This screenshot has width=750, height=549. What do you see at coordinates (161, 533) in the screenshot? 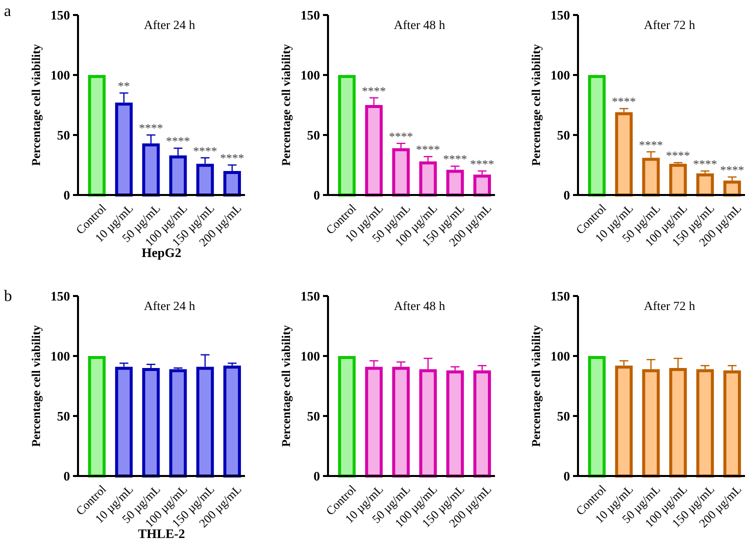
I see `text: THLE-2` at bounding box center [161, 533].